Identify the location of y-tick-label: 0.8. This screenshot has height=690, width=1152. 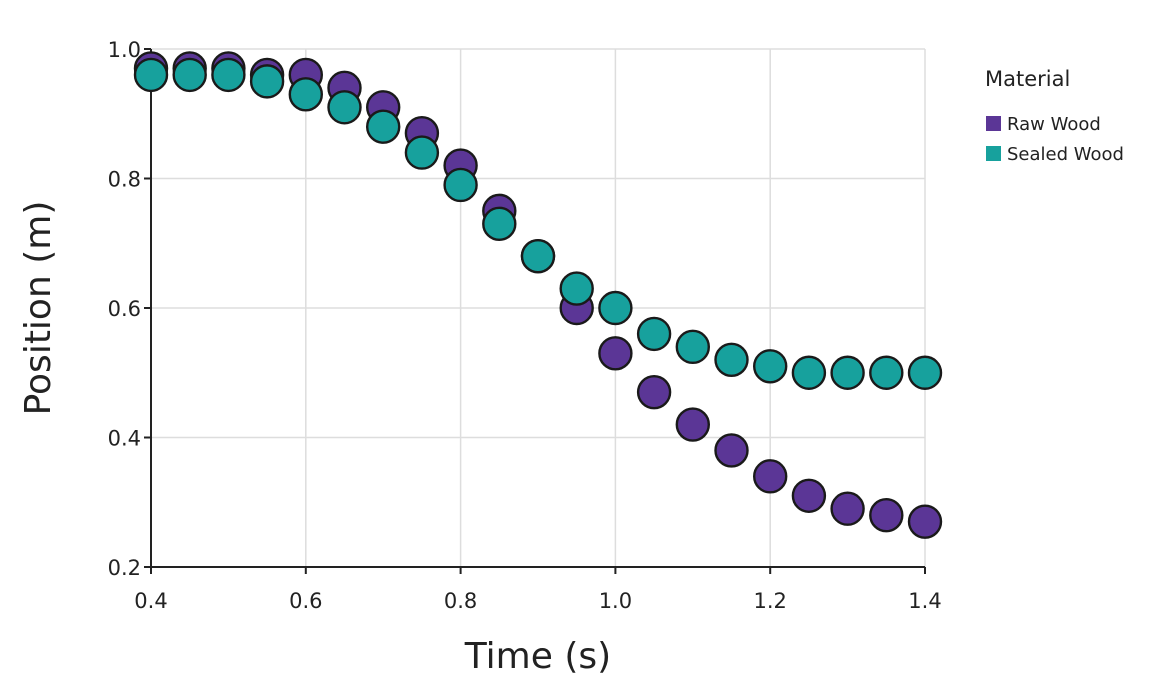
(124, 180).